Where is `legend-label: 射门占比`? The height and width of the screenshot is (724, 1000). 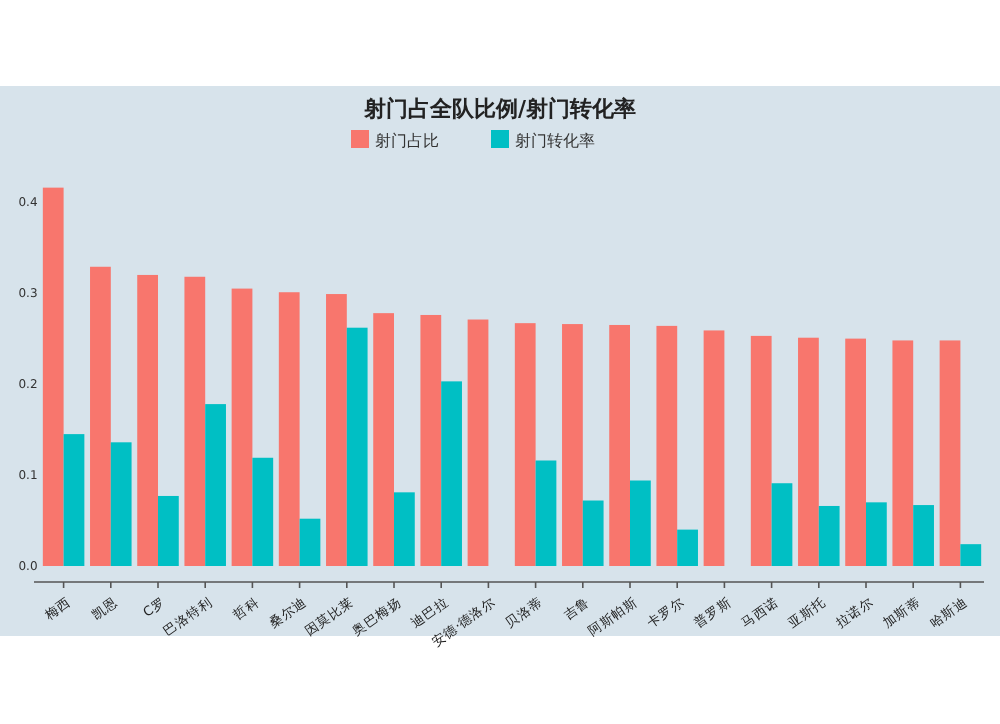 legend-label: 射门占比 is located at coordinates (407, 141).